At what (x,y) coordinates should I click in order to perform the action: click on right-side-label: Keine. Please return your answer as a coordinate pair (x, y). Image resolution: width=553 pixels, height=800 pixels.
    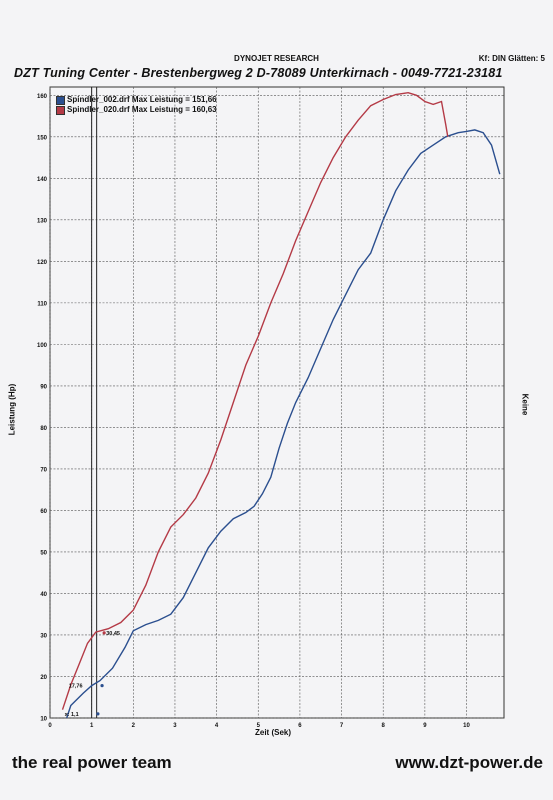
    Looking at the image, I should click on (525, 404).